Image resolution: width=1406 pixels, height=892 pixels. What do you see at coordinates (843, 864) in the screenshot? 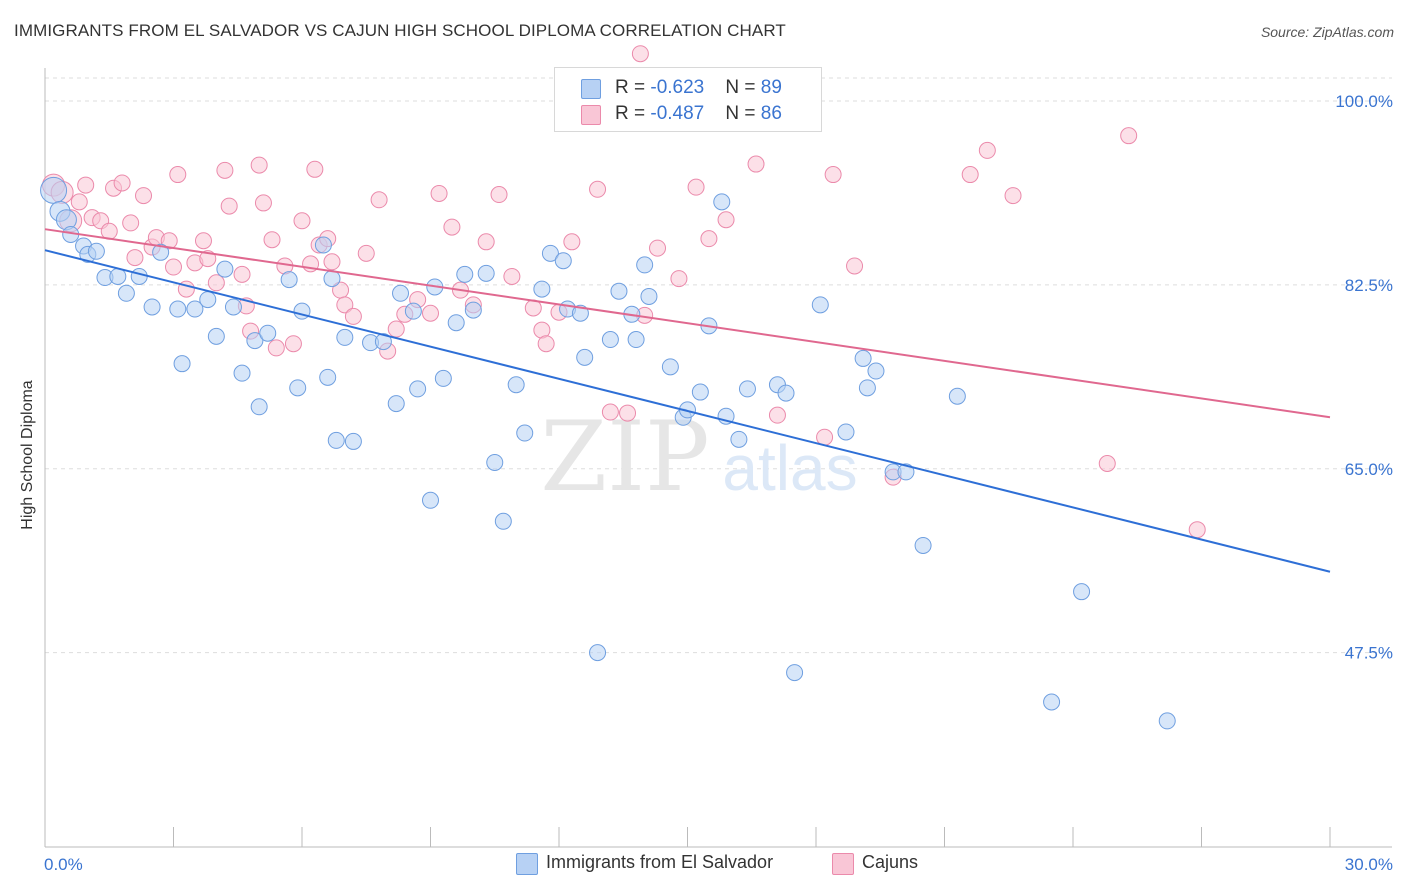
I see `bottom-legend-swatch-pink` at bounding box center [843, 864].